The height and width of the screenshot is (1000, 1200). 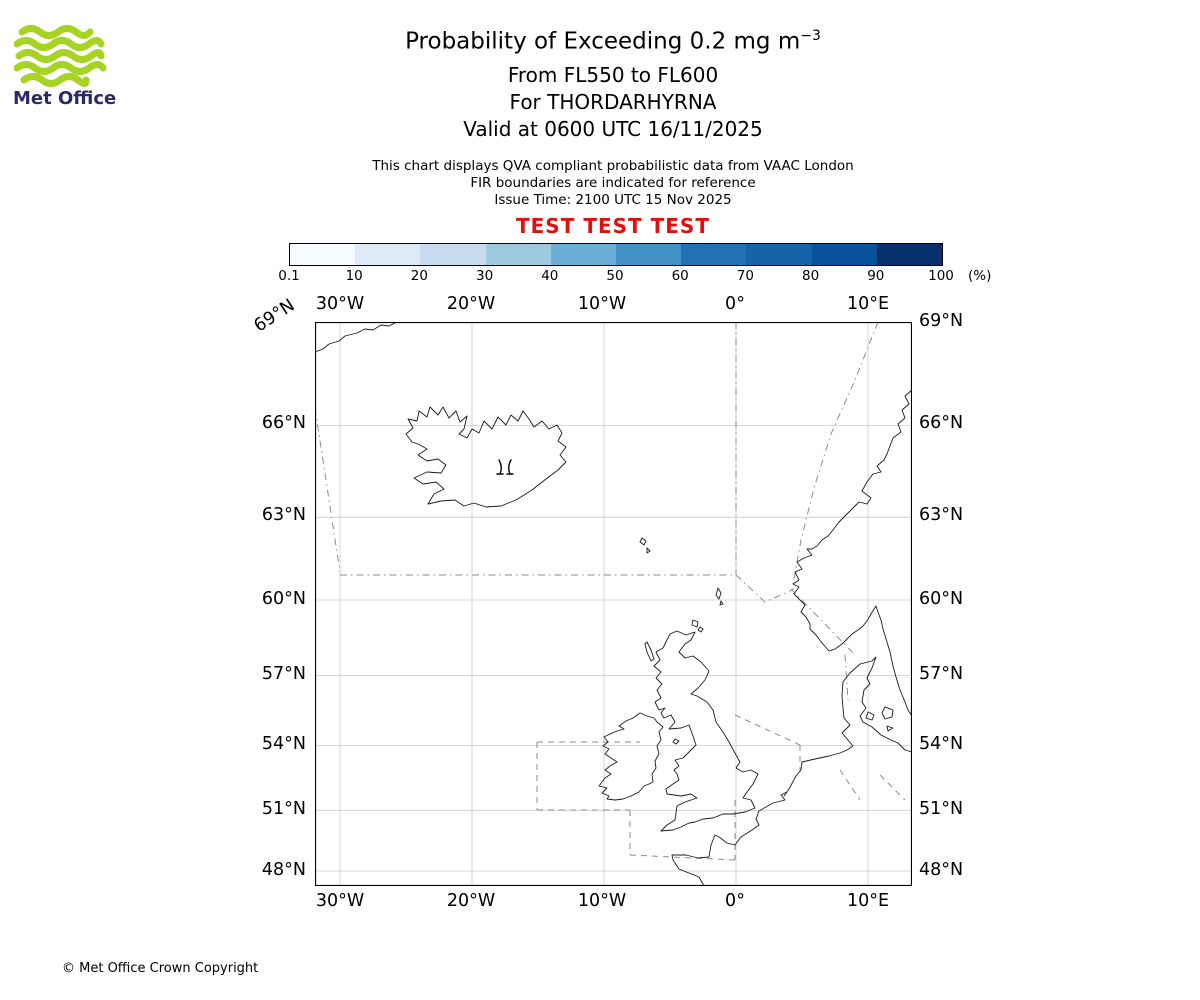 I want to click on colorbar-tick-label: 90, so click(x=876, y=276).